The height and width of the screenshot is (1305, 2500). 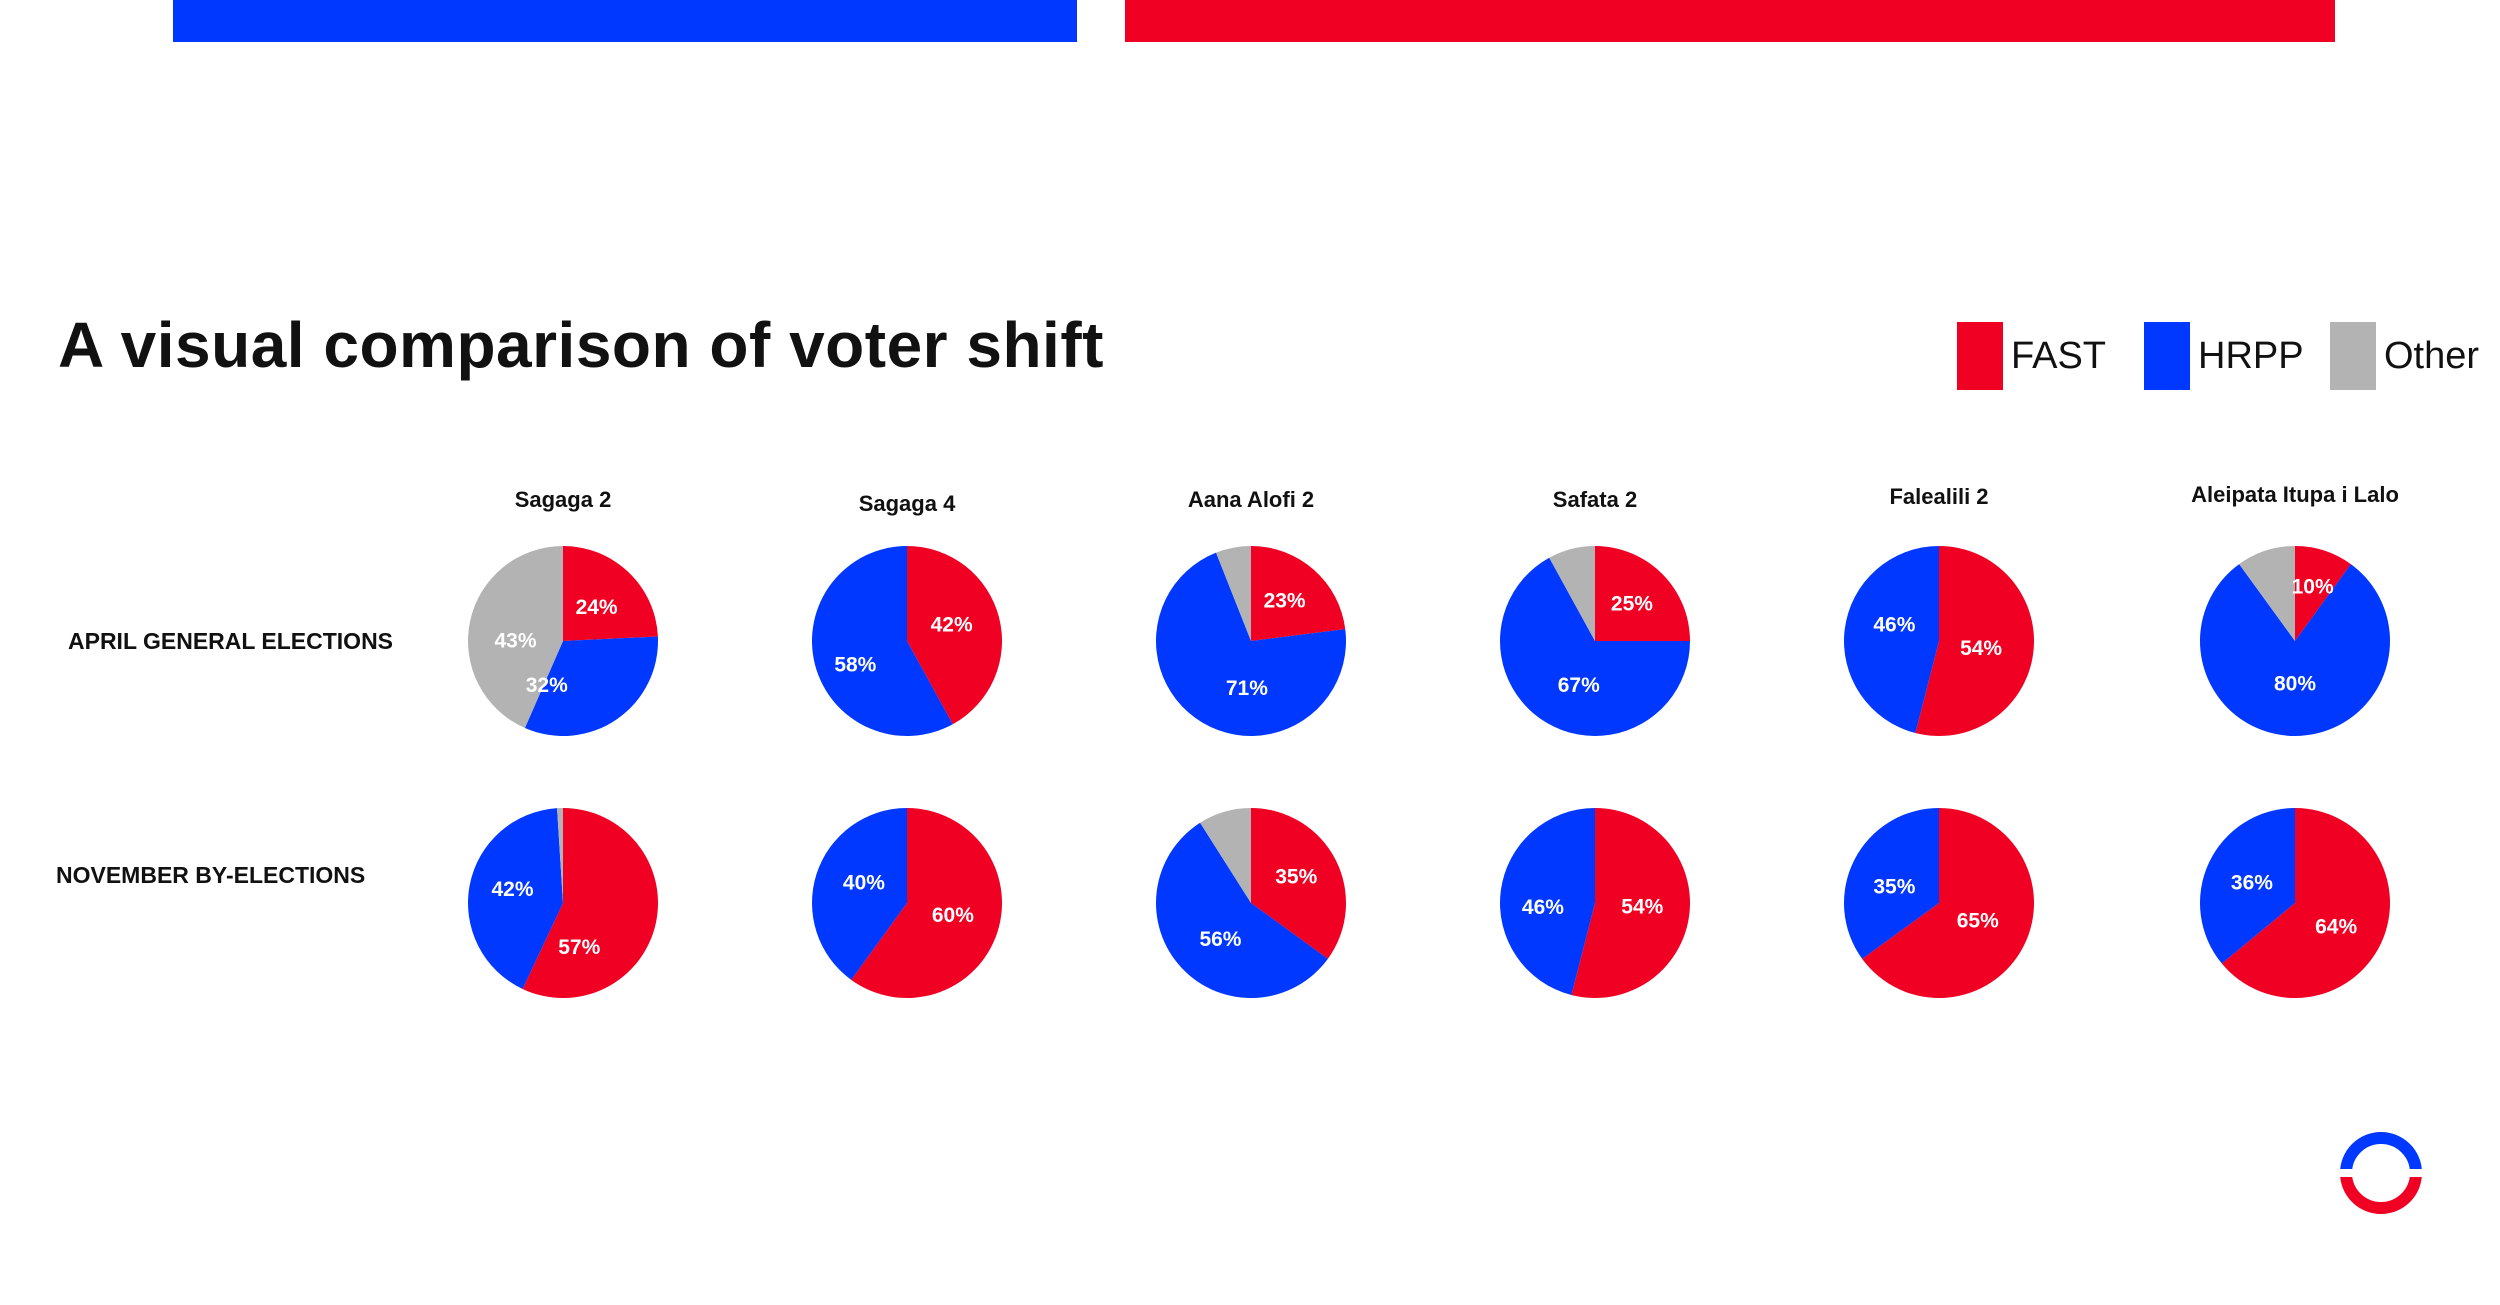 I want to click on pie-april-3: 25% 67%, so click(x=1595, y=641).